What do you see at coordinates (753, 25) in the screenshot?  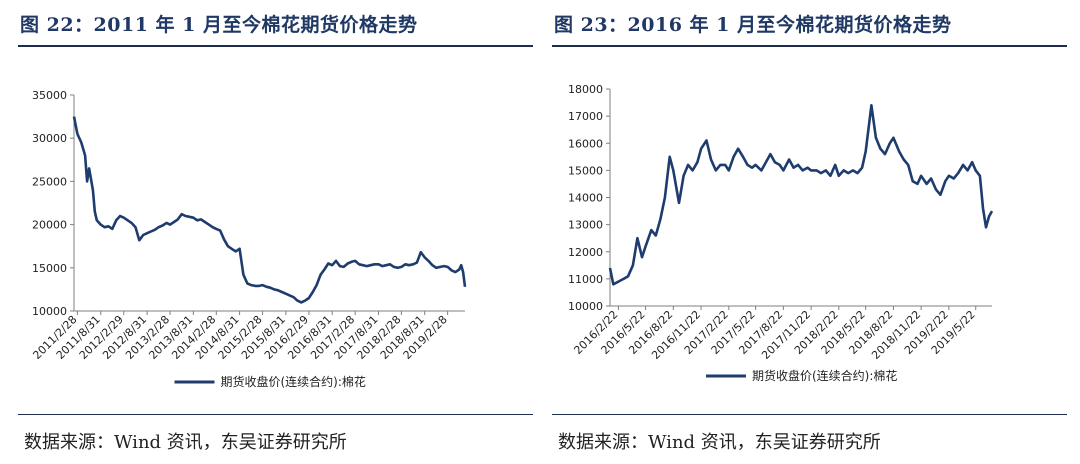 I see `figure-title: 图 23：2016 年 1 月至今棉花期货价格走势` at bounding box center [753, 25].